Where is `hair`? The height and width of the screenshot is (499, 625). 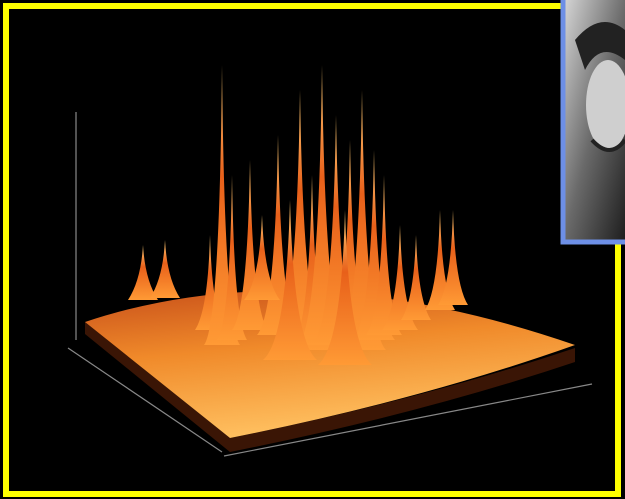 hair is located at coordinates (600, 46).